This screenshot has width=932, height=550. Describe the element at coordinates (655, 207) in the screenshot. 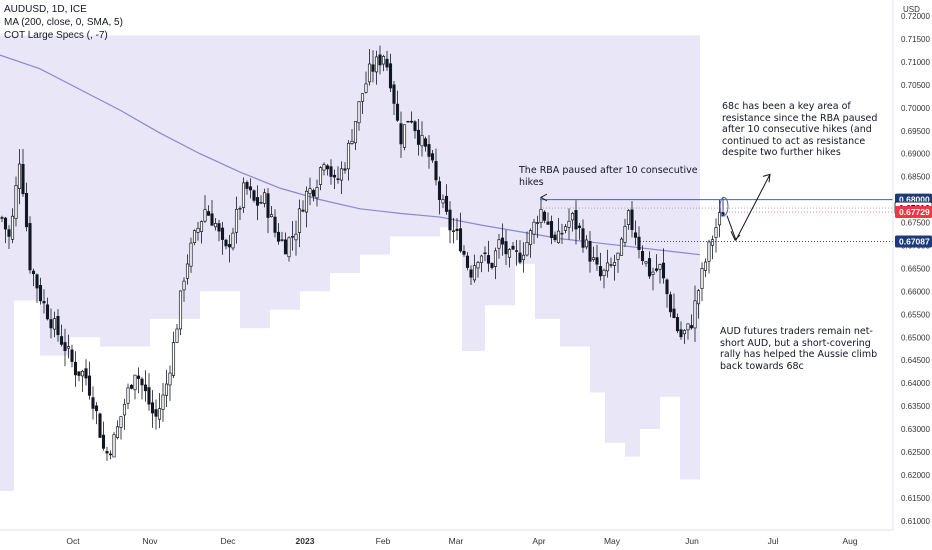

I see `drawing-tools` at that location.